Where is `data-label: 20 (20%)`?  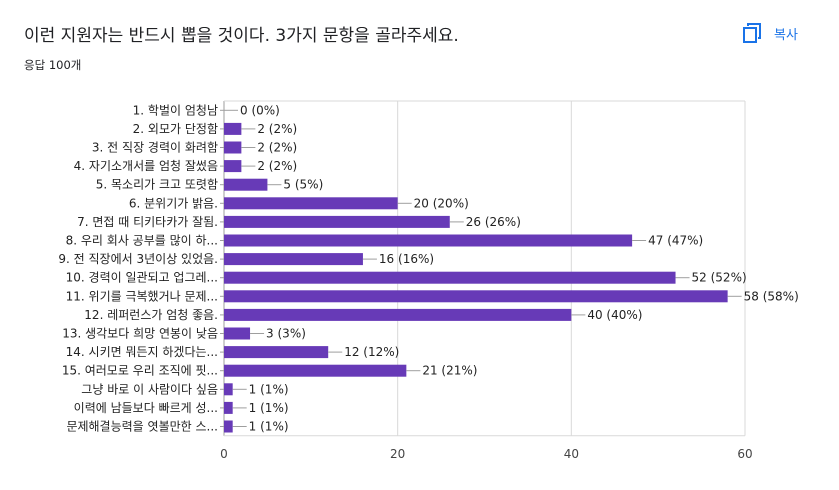
data-label: 20 (20%) is located at coordinates (441, 203).